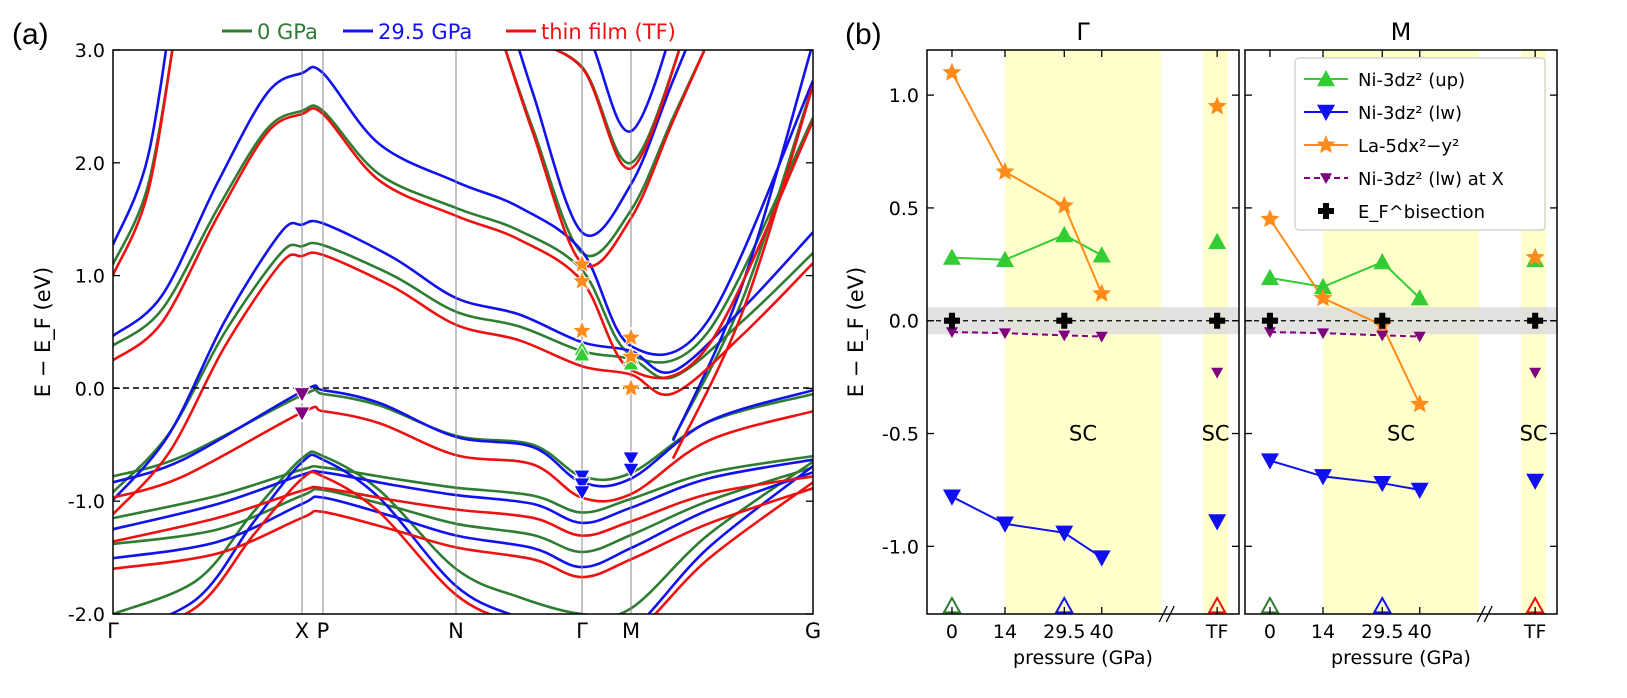  Describe the element at coordinates (1345, 311) in the screenshot. I see `series-la-line` at that location.